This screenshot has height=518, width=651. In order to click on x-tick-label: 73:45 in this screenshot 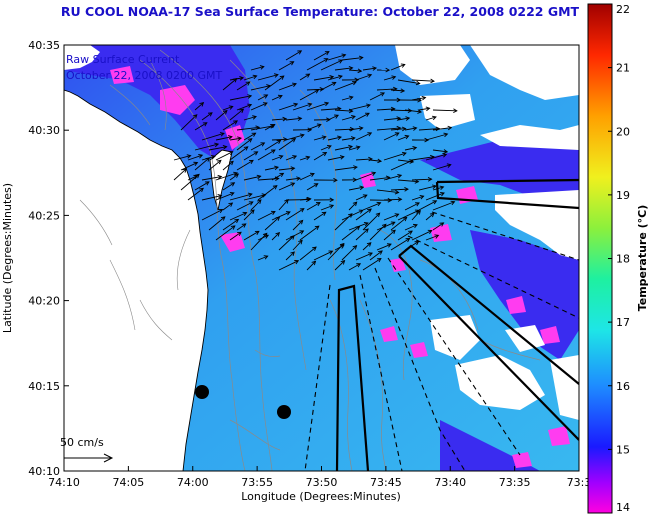, I will do `click(386, 482)`.